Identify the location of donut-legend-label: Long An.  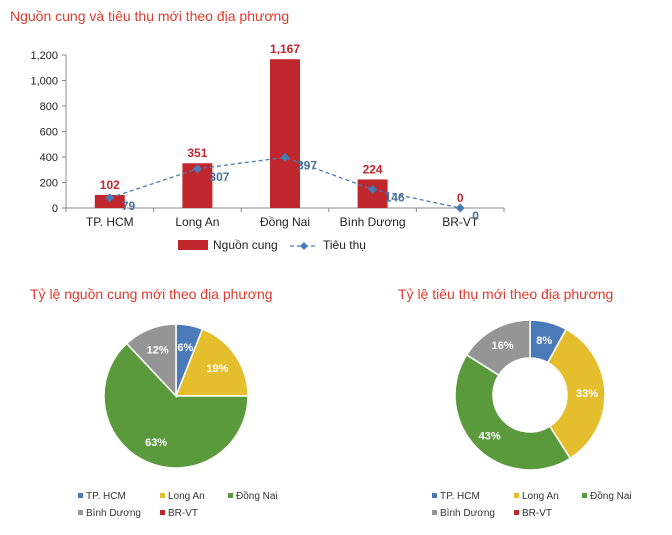
(540, 496).